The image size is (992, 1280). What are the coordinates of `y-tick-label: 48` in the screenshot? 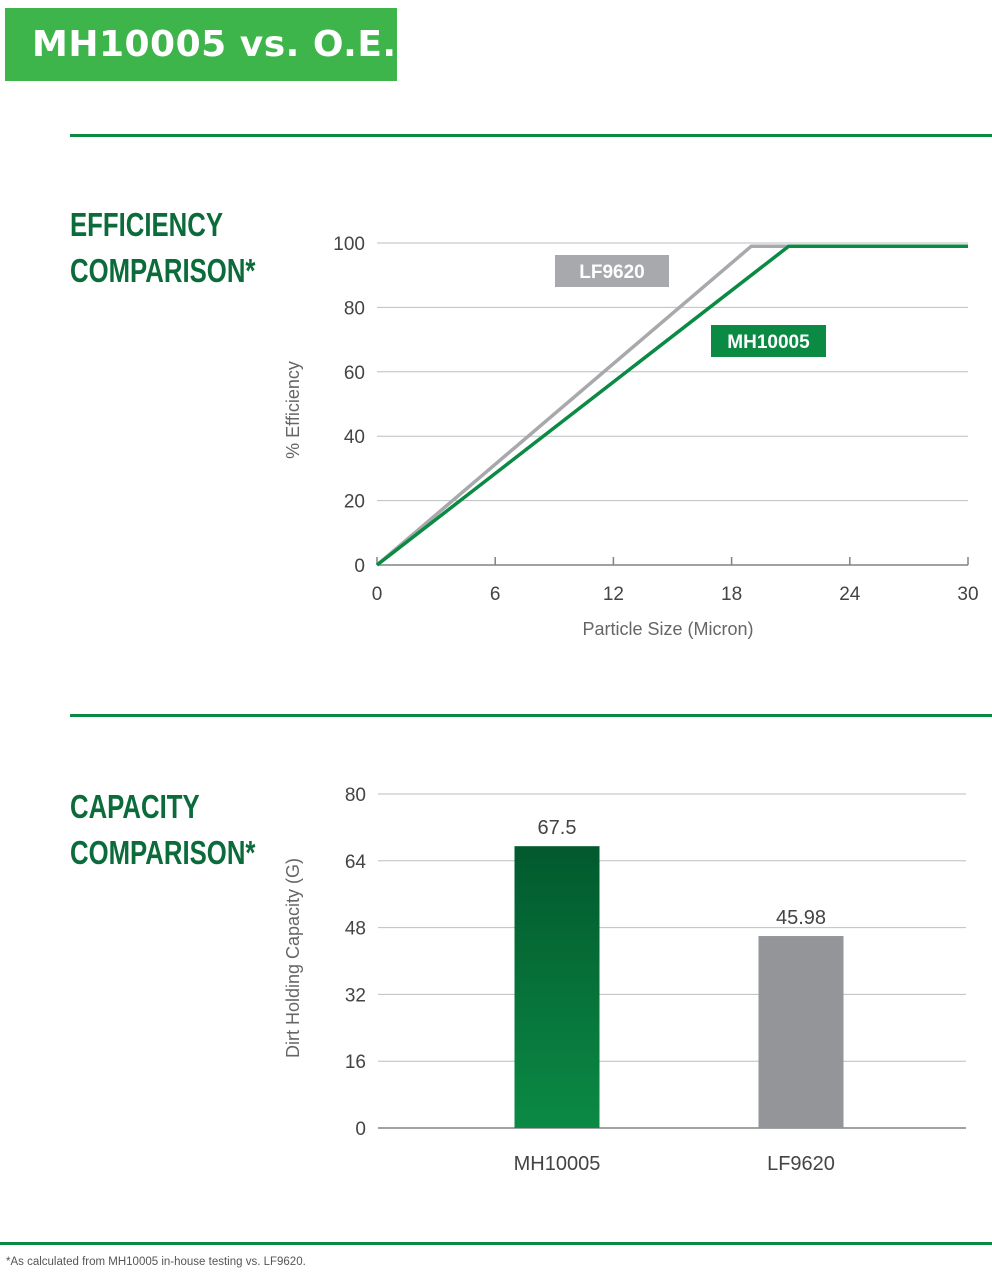 It's located at (355, 929).